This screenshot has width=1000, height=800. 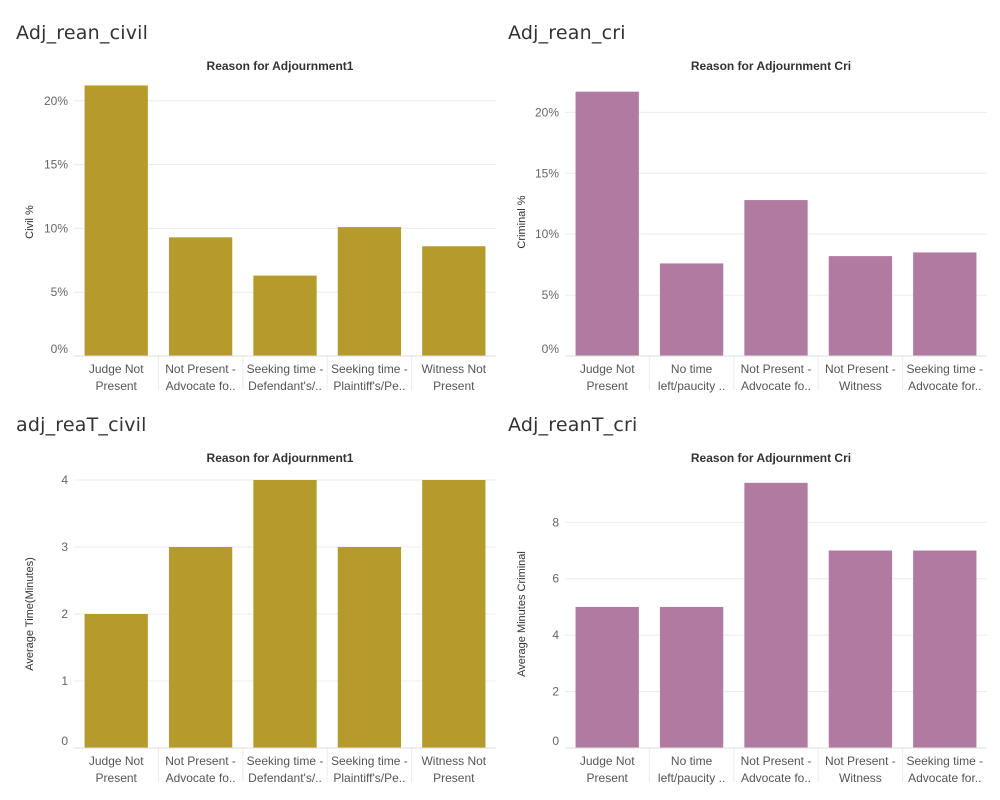 I want to click on y-axis-title: Criminal %, so click(x=522, y=221).